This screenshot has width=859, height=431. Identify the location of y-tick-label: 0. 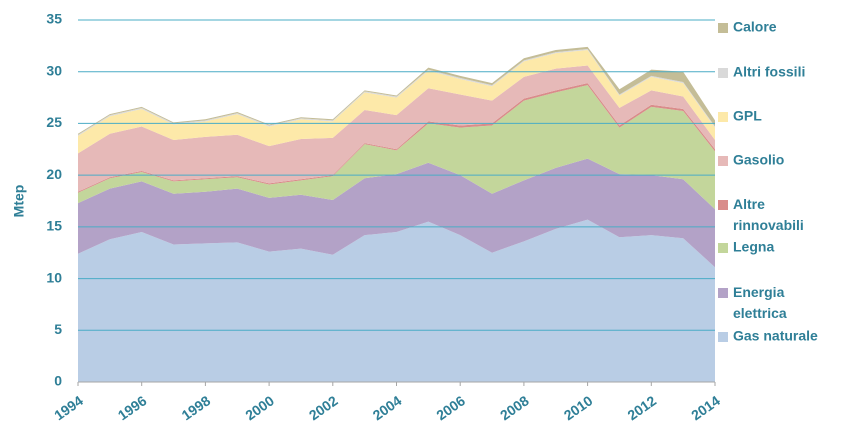
(58, 381).